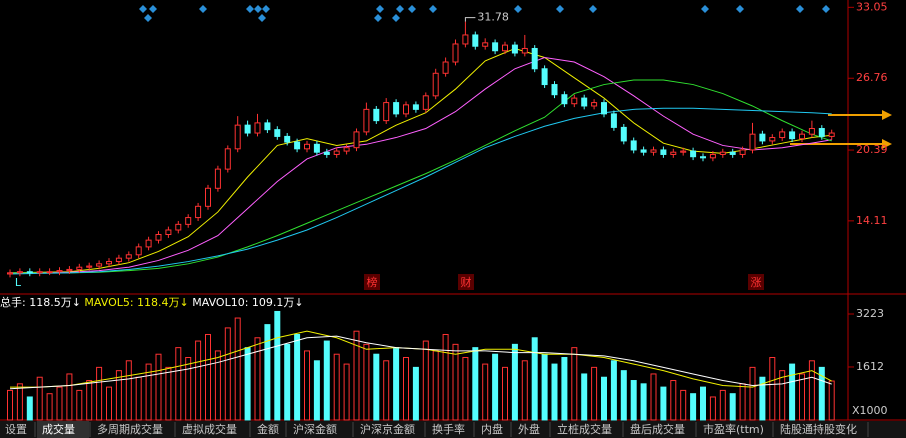 The height and width of the screenshot is (438, 906). Describe the element at coordinates (872, 149) in the screenshot. I see `y-tick-label: 20.39` at that location.